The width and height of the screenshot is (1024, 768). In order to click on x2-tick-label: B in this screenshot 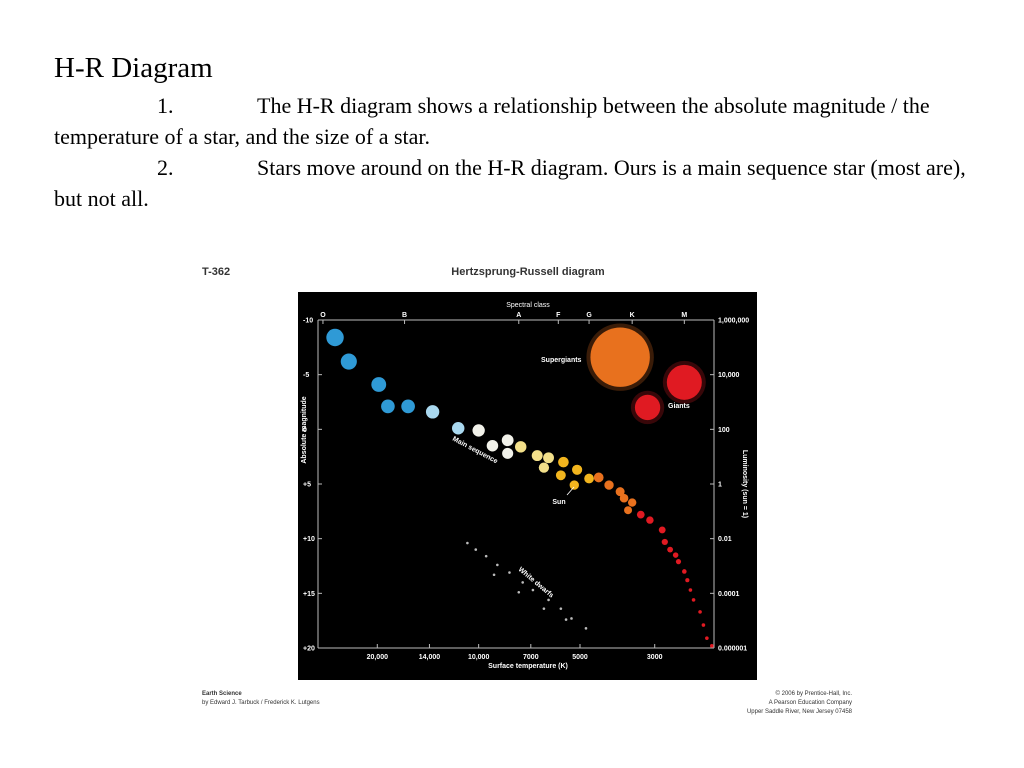, I will do `click(404, 315)`.